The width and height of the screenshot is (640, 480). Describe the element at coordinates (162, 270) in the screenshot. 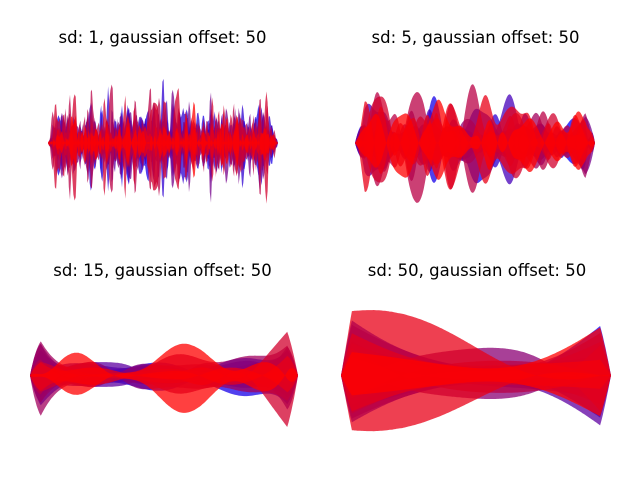

I see `chart-title: sd: 15, gaussian offset: 50` at that location.